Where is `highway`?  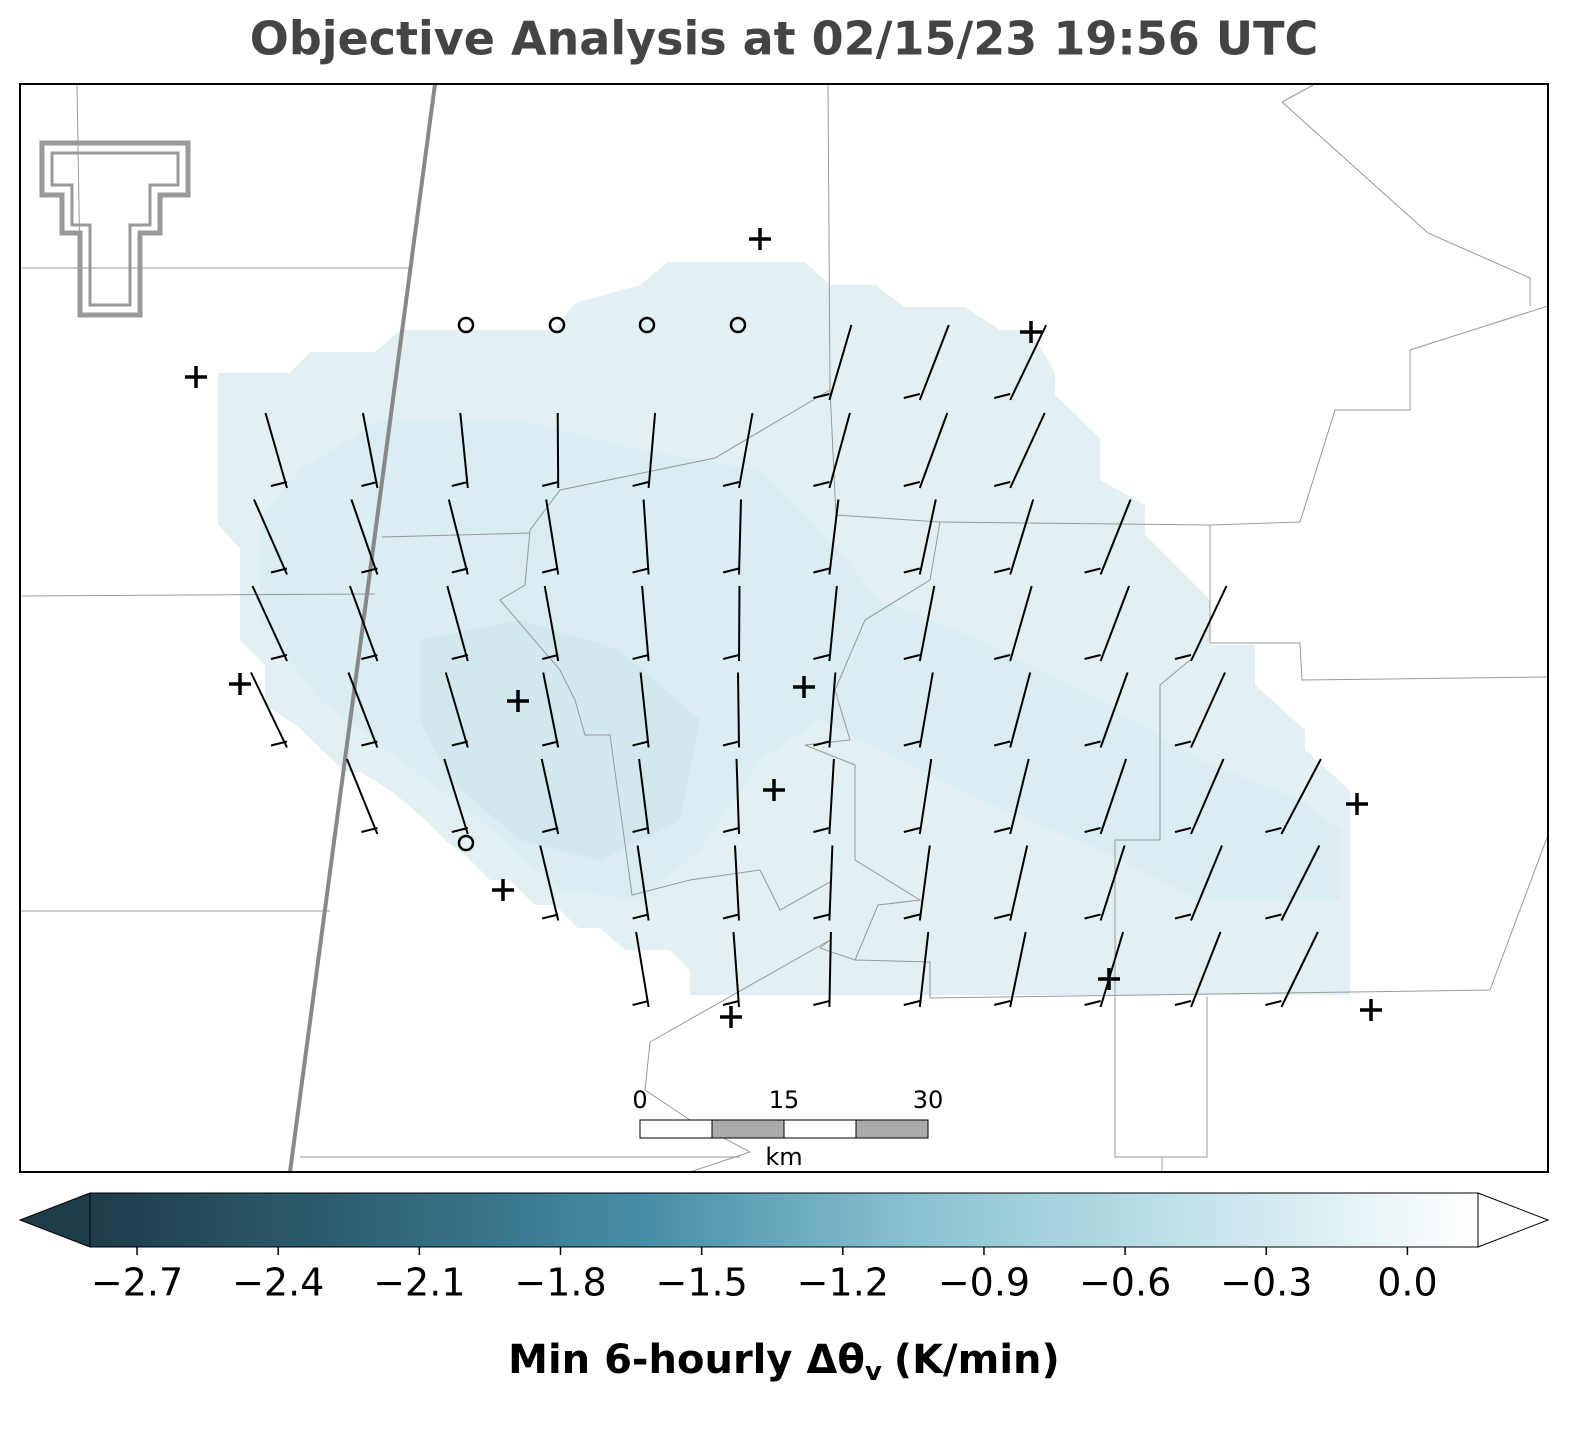 highway is located at coordinates (362, 628).